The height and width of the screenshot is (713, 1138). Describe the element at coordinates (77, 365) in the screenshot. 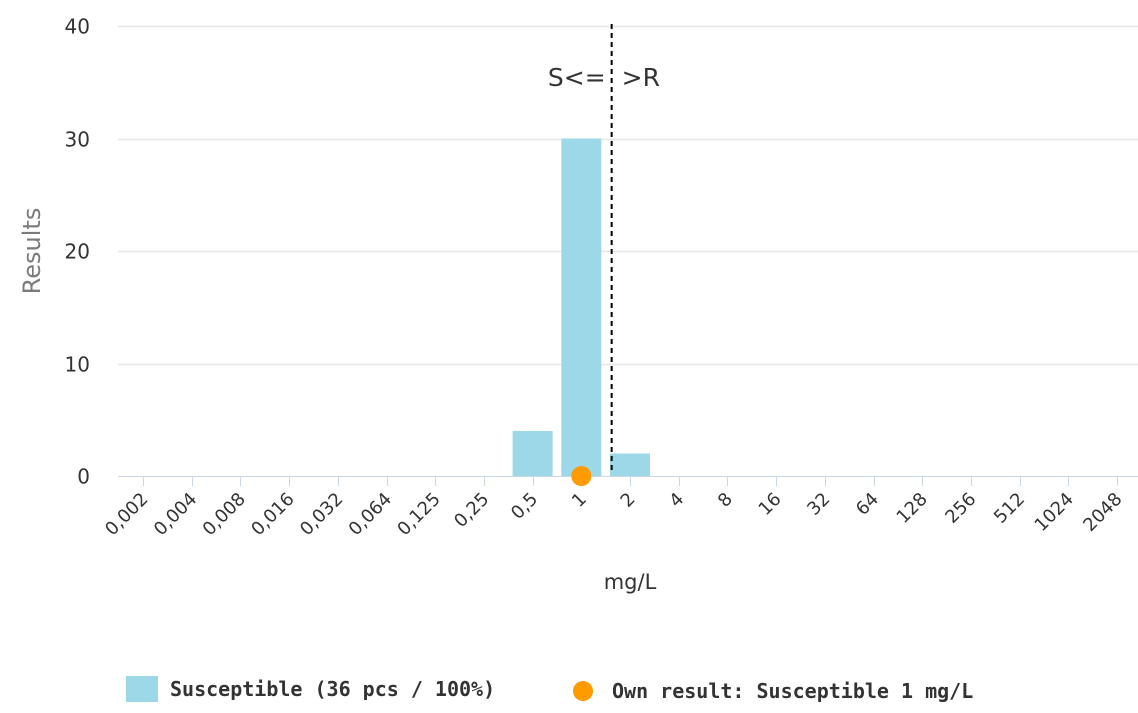

I see `y-tick-label-10: 10` at that location.